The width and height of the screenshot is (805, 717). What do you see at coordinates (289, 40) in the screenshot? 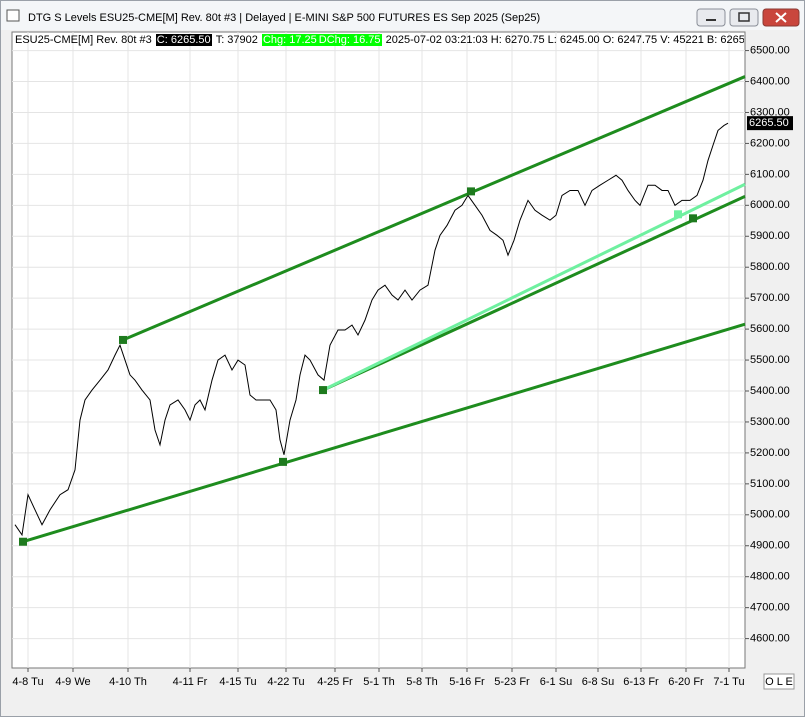
I see `change: Chg: 17.25` at bounding box center [289, 40].